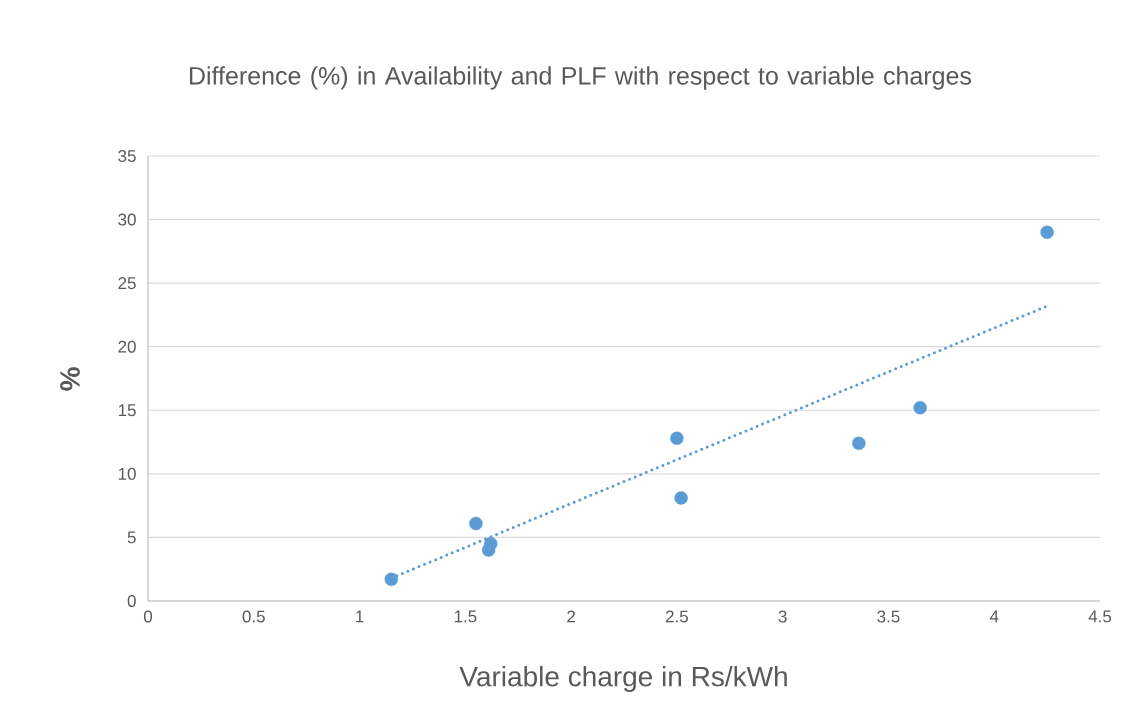 The width and height of the screenshot is (1131, 724). I want to click on y-tick-label: 10, so click(127, 473).